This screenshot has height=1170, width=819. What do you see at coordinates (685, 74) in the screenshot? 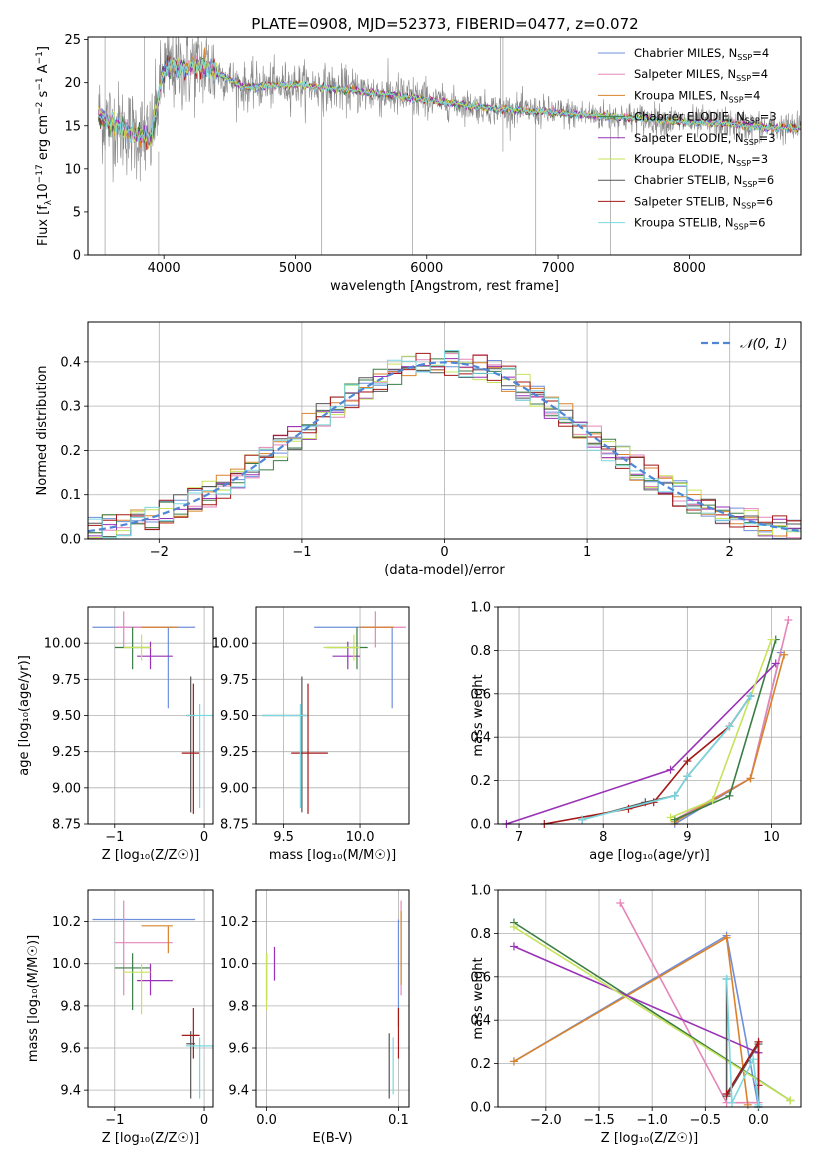
I see `legend-name: Salpeter MILES, N` at bounding box center [685, 74].